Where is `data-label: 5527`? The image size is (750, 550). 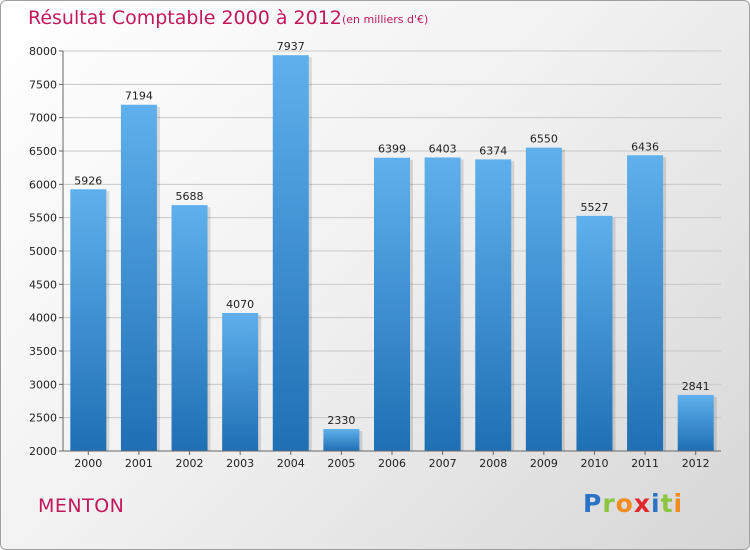
data-label: 5527 is located at coordinates (594, 207).